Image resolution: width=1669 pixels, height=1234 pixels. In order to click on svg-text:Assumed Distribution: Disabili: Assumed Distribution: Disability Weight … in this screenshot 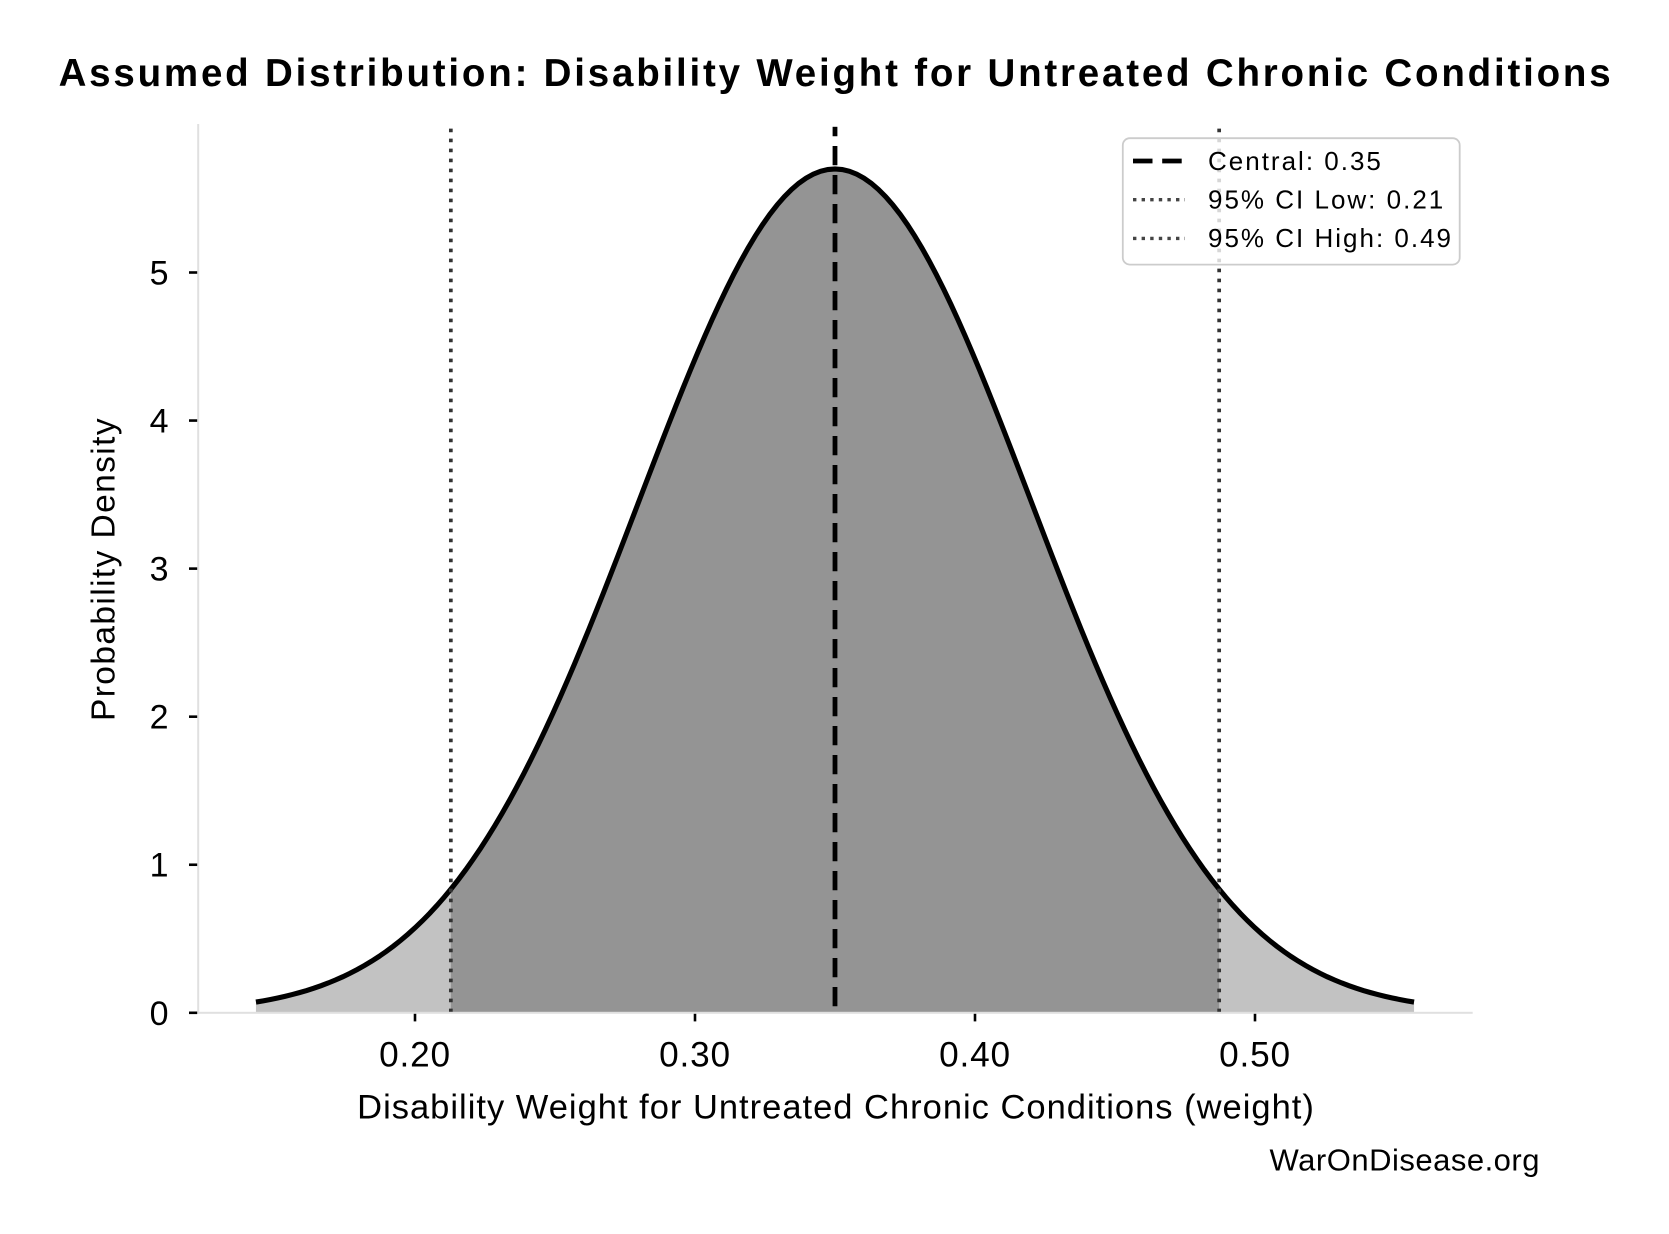, I will do `click(836, 73)`.